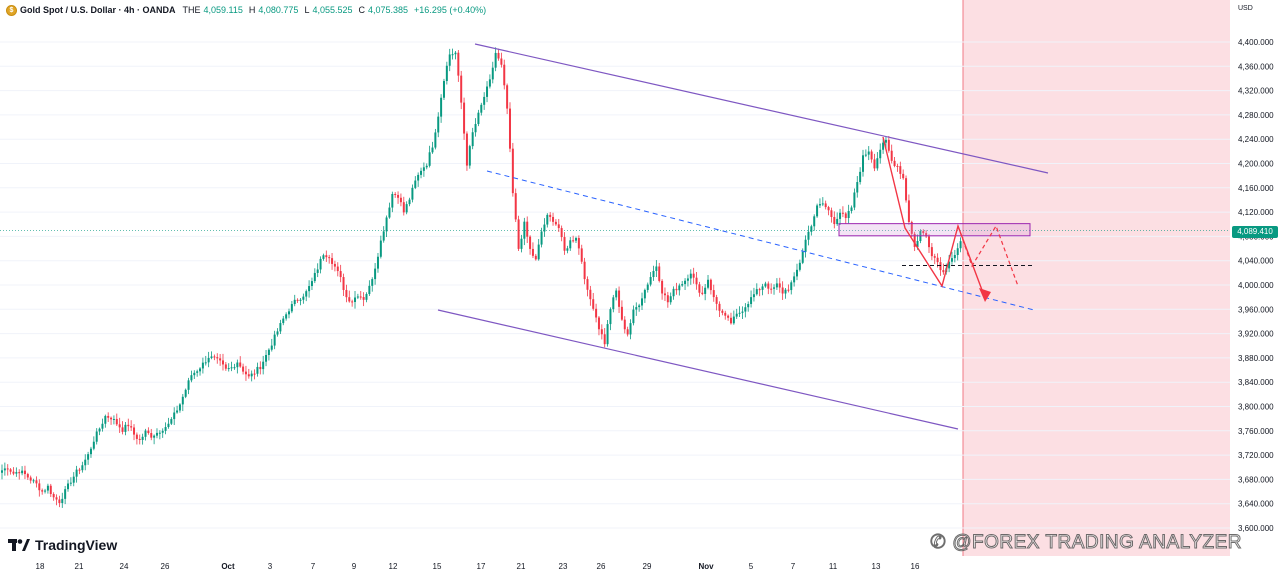 The image size is (1280, 574). I want to click on projection-path-dashed, so click(988, 255).